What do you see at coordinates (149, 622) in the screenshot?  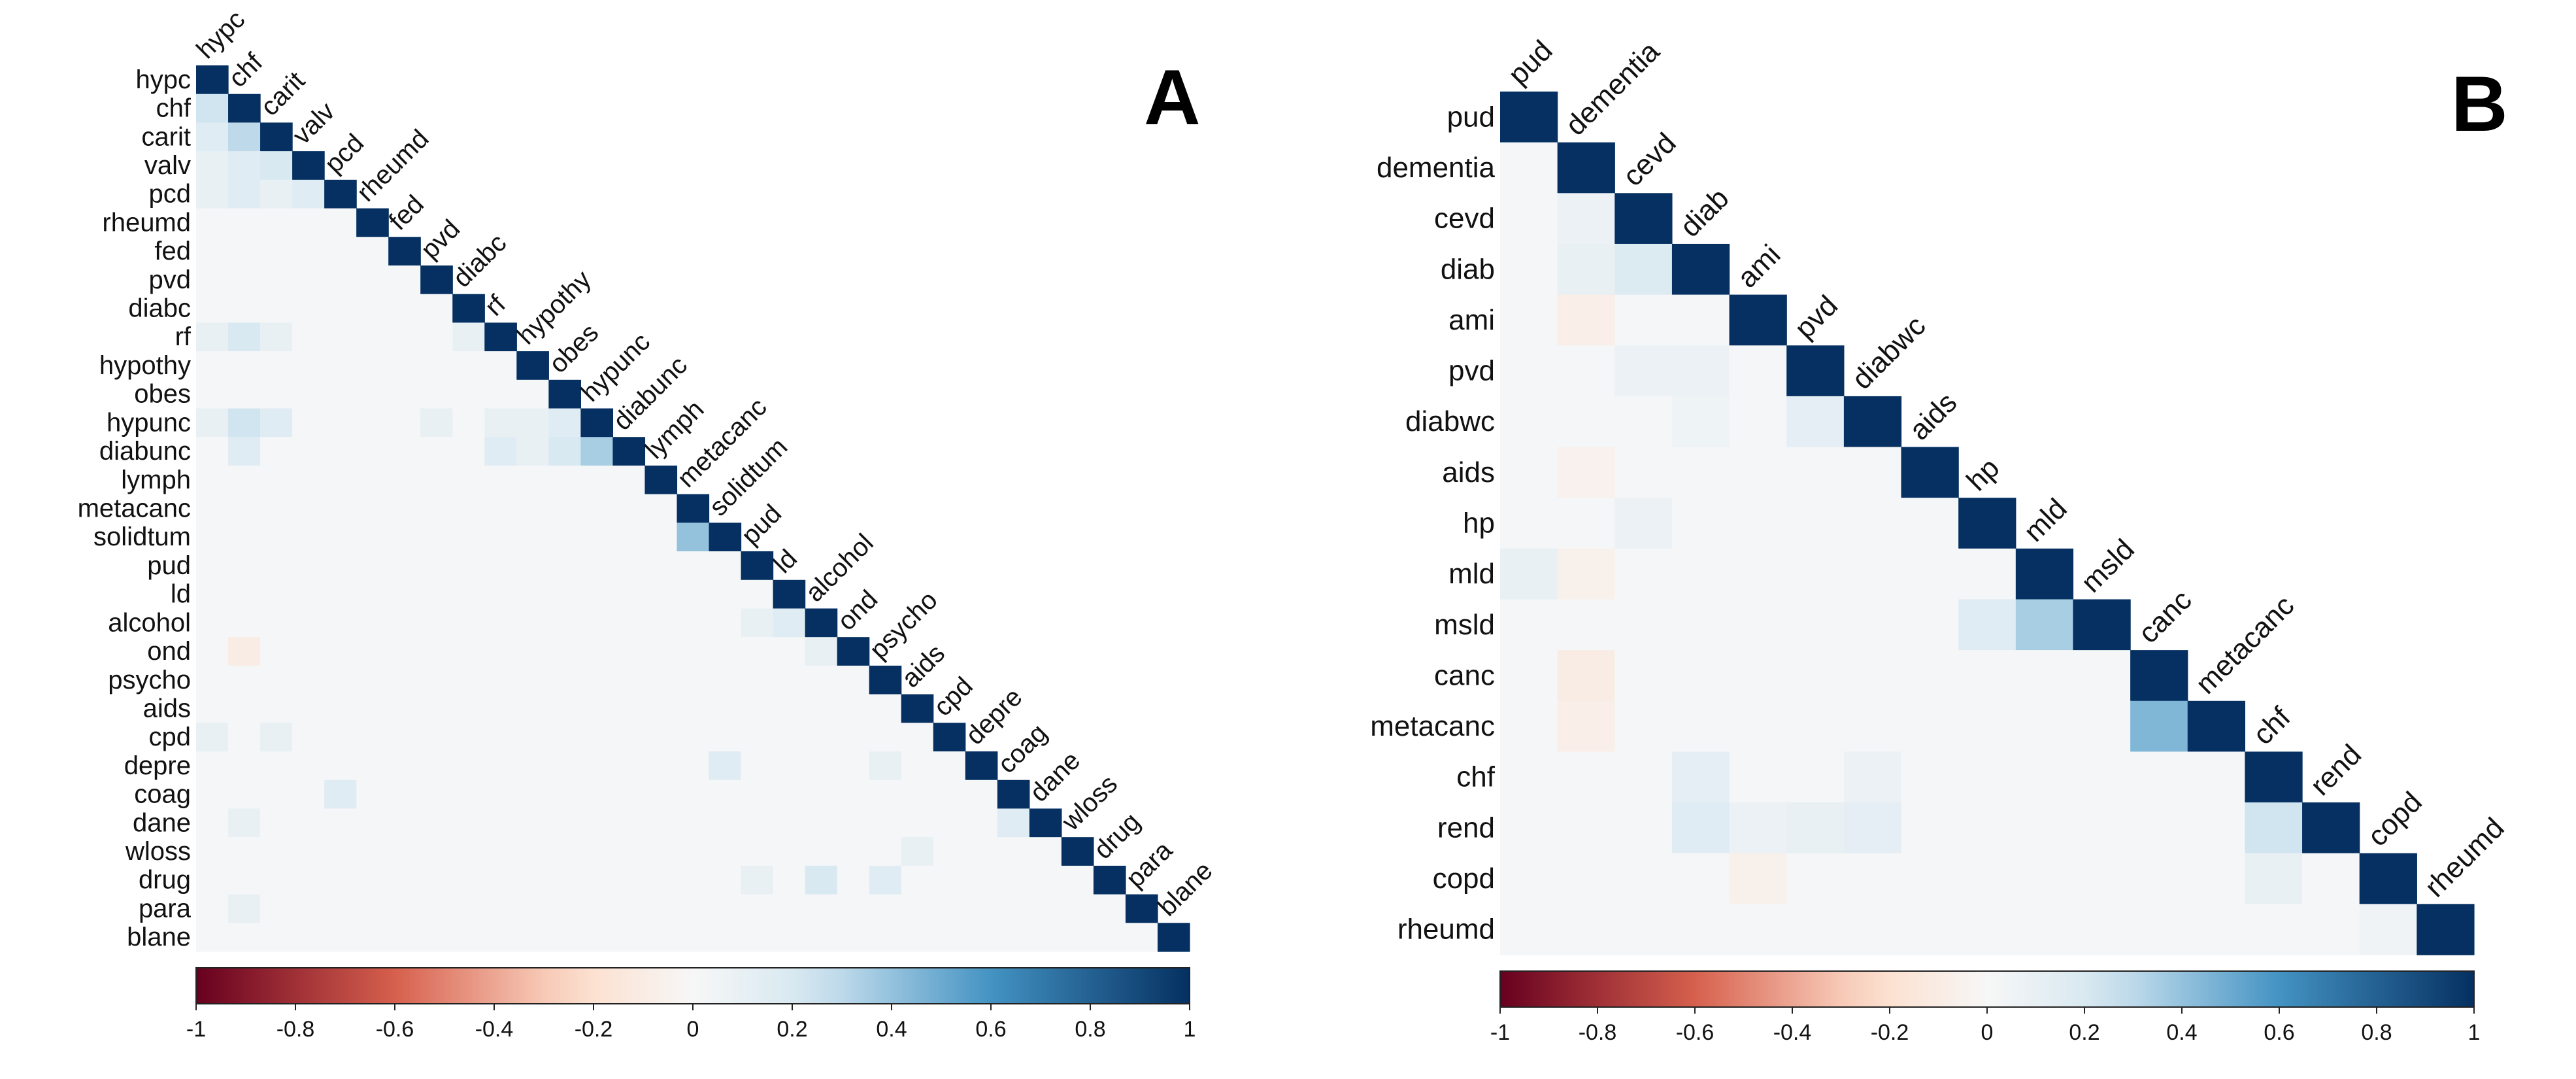 I see `row-label: alcohol` at bounding box center [149, 622].